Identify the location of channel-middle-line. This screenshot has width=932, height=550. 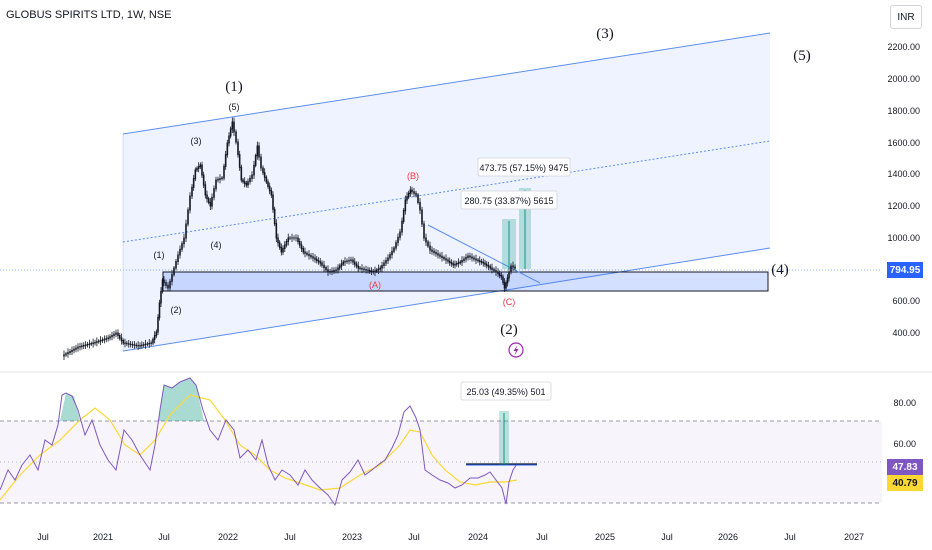
(446, 191).